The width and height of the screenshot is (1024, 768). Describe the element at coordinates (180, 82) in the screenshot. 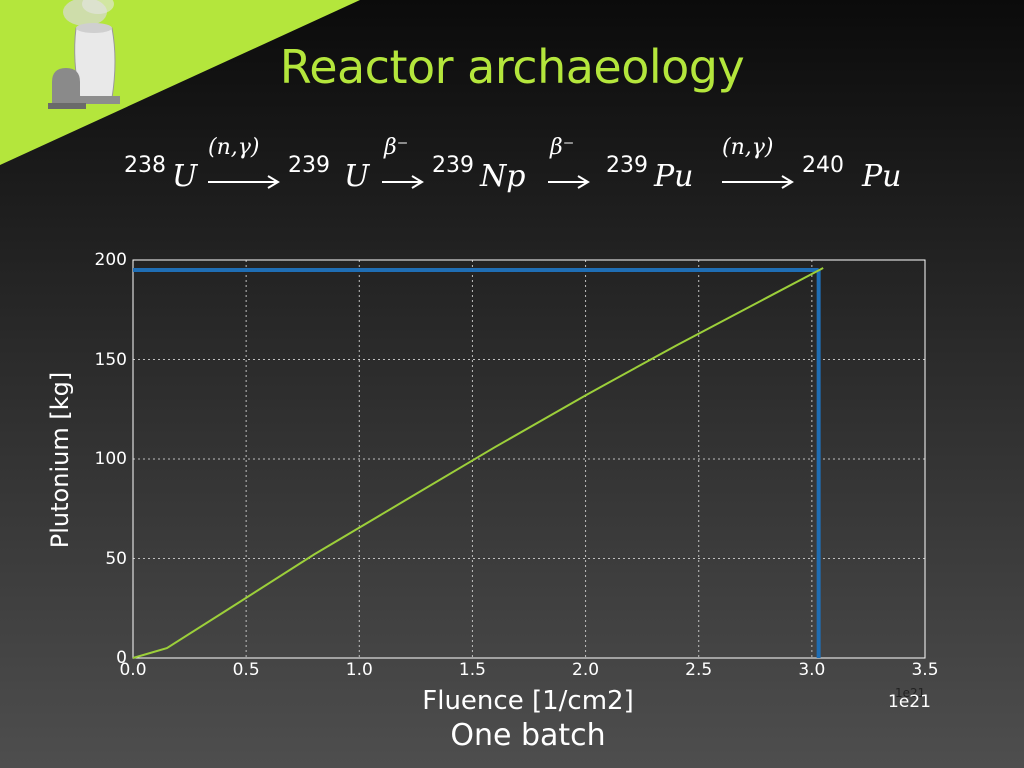

I see `corner-decoration` at that location.